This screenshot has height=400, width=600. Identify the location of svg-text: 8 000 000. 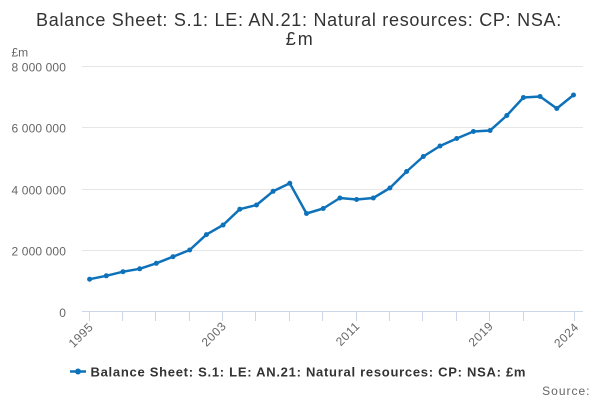
(39, 68).